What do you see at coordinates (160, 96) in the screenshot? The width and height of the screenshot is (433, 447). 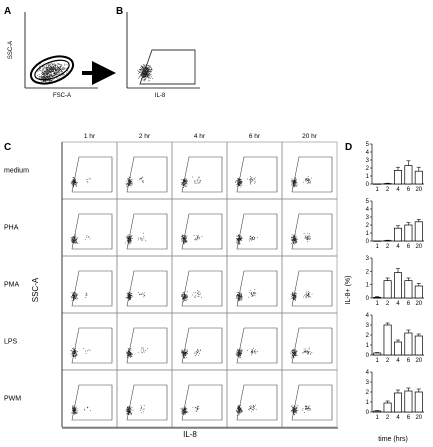 I see `panel-b-xlabel: IL-8` at bounding box center [160, 96].